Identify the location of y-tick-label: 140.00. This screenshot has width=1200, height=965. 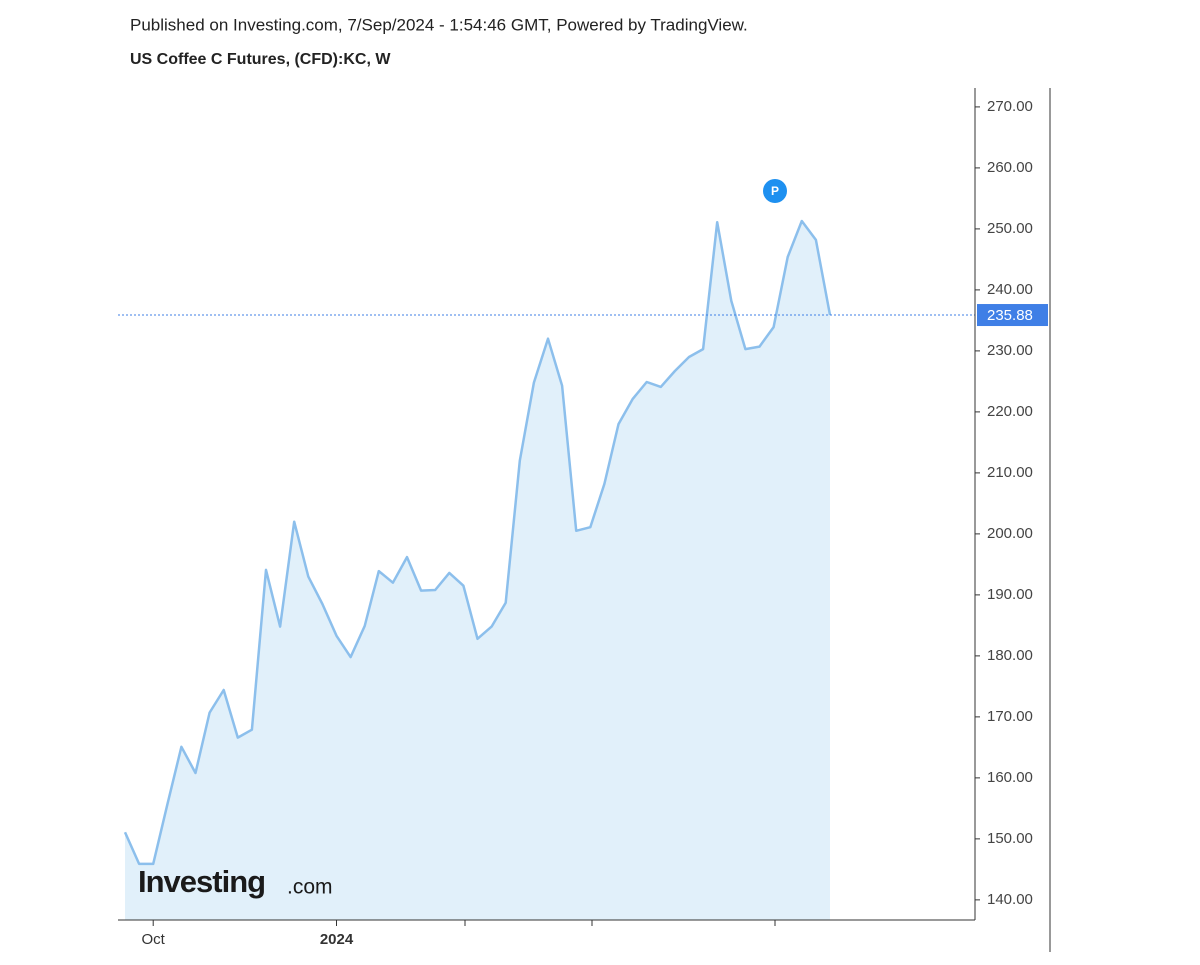
(1010, 899).